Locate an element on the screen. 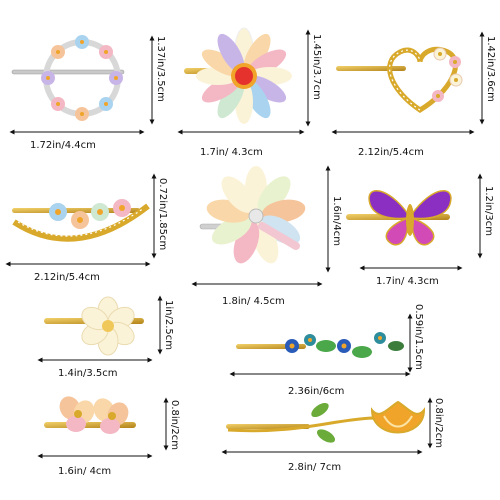  clip-large-daisy: 1.8in/ 4.5cm 1.6in/4cm is located at coordinates (266, 236).